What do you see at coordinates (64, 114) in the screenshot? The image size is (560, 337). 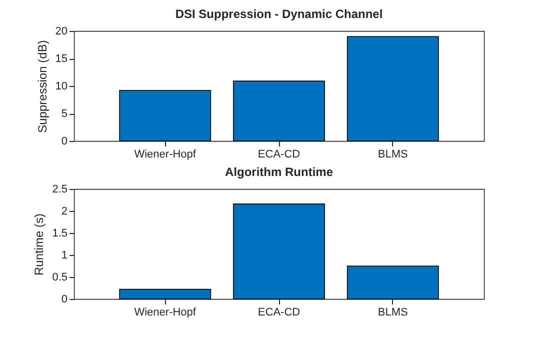 I see `y-tick-label: 5` at bounding box center [64, 114].